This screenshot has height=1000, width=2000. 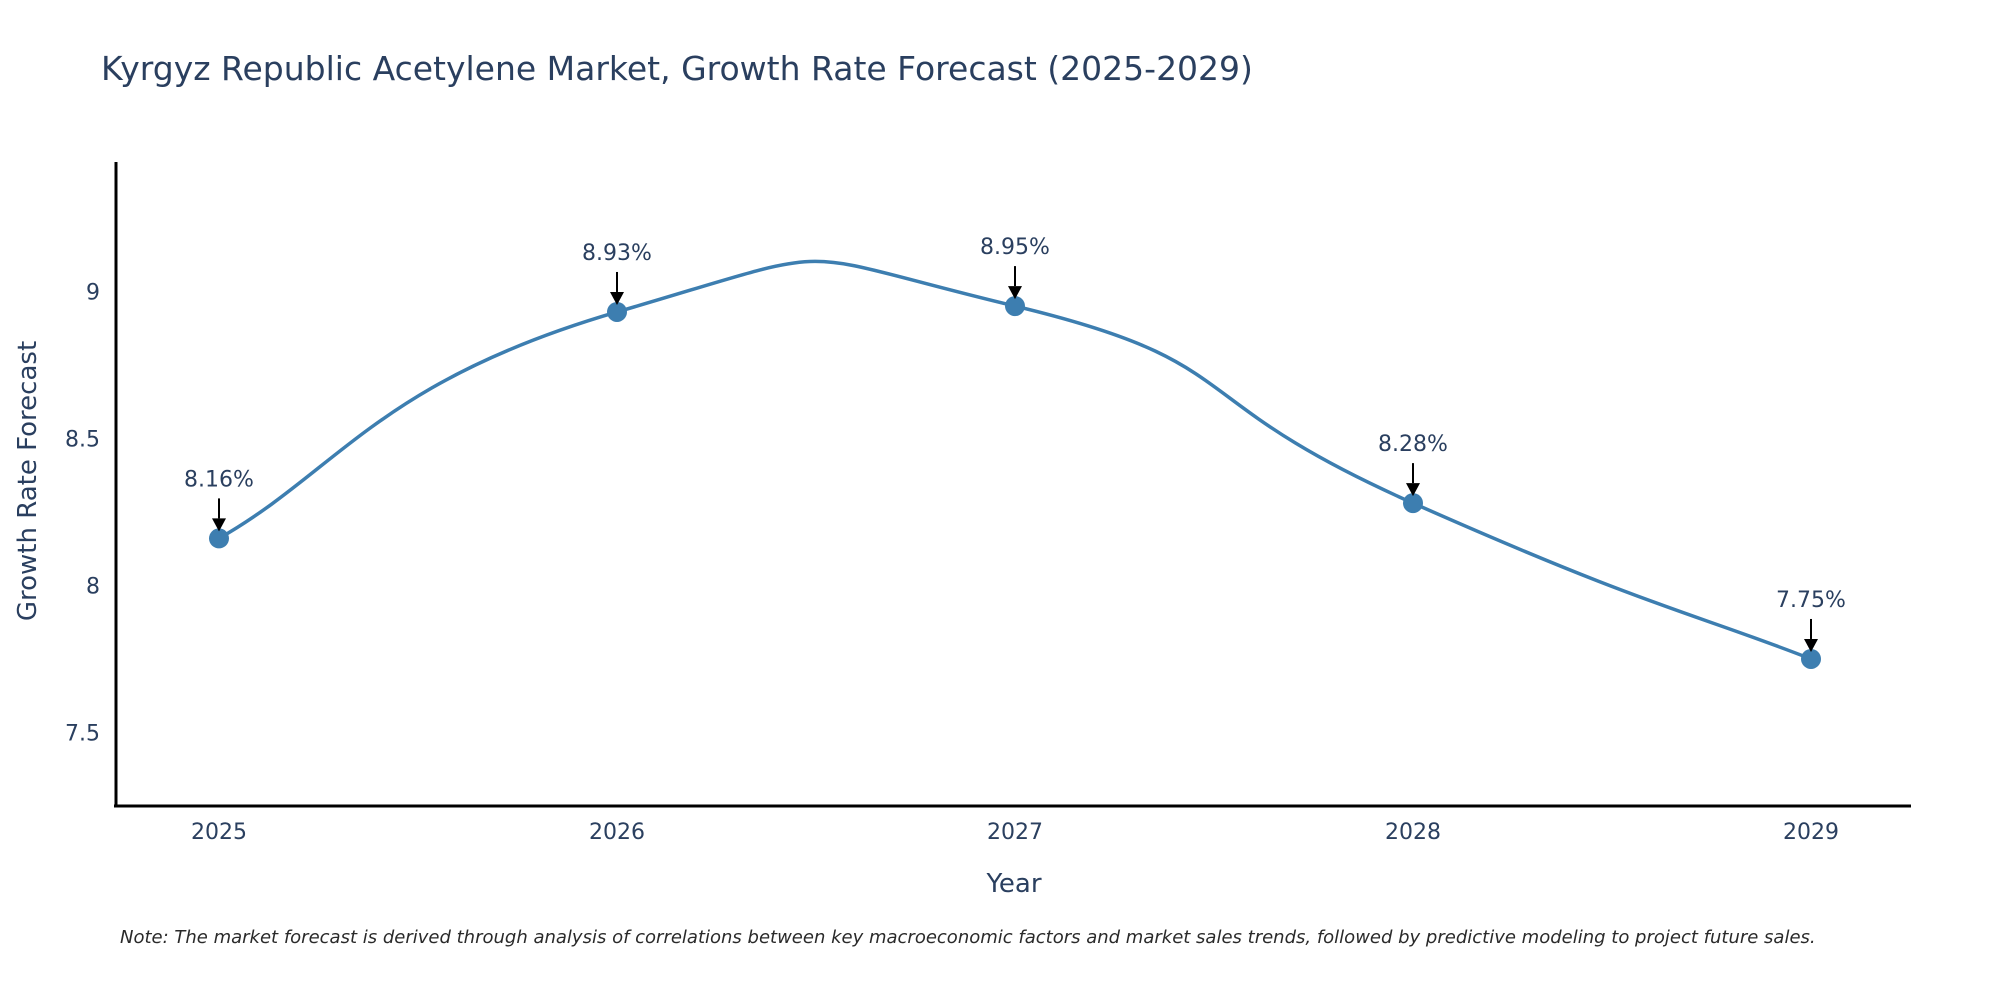 I want to click on x-tick-label: 2026, so click(x=617, y=832).